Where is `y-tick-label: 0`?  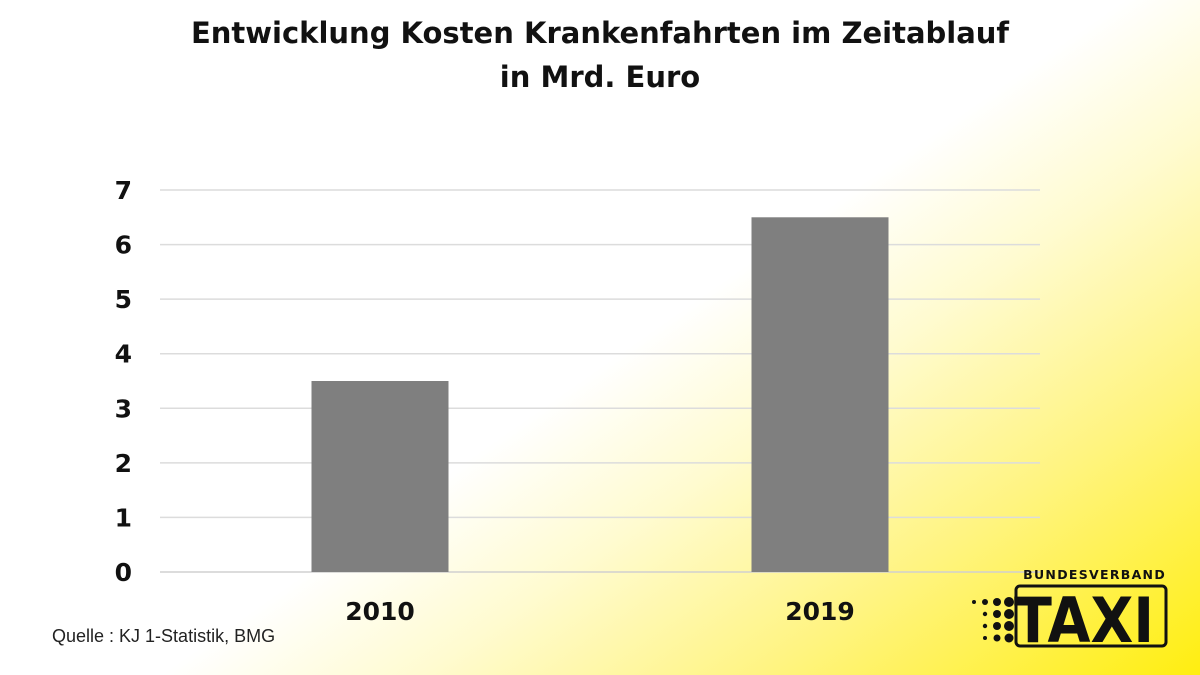
y-tick-label: 0 is located at coordinates (123, 572).